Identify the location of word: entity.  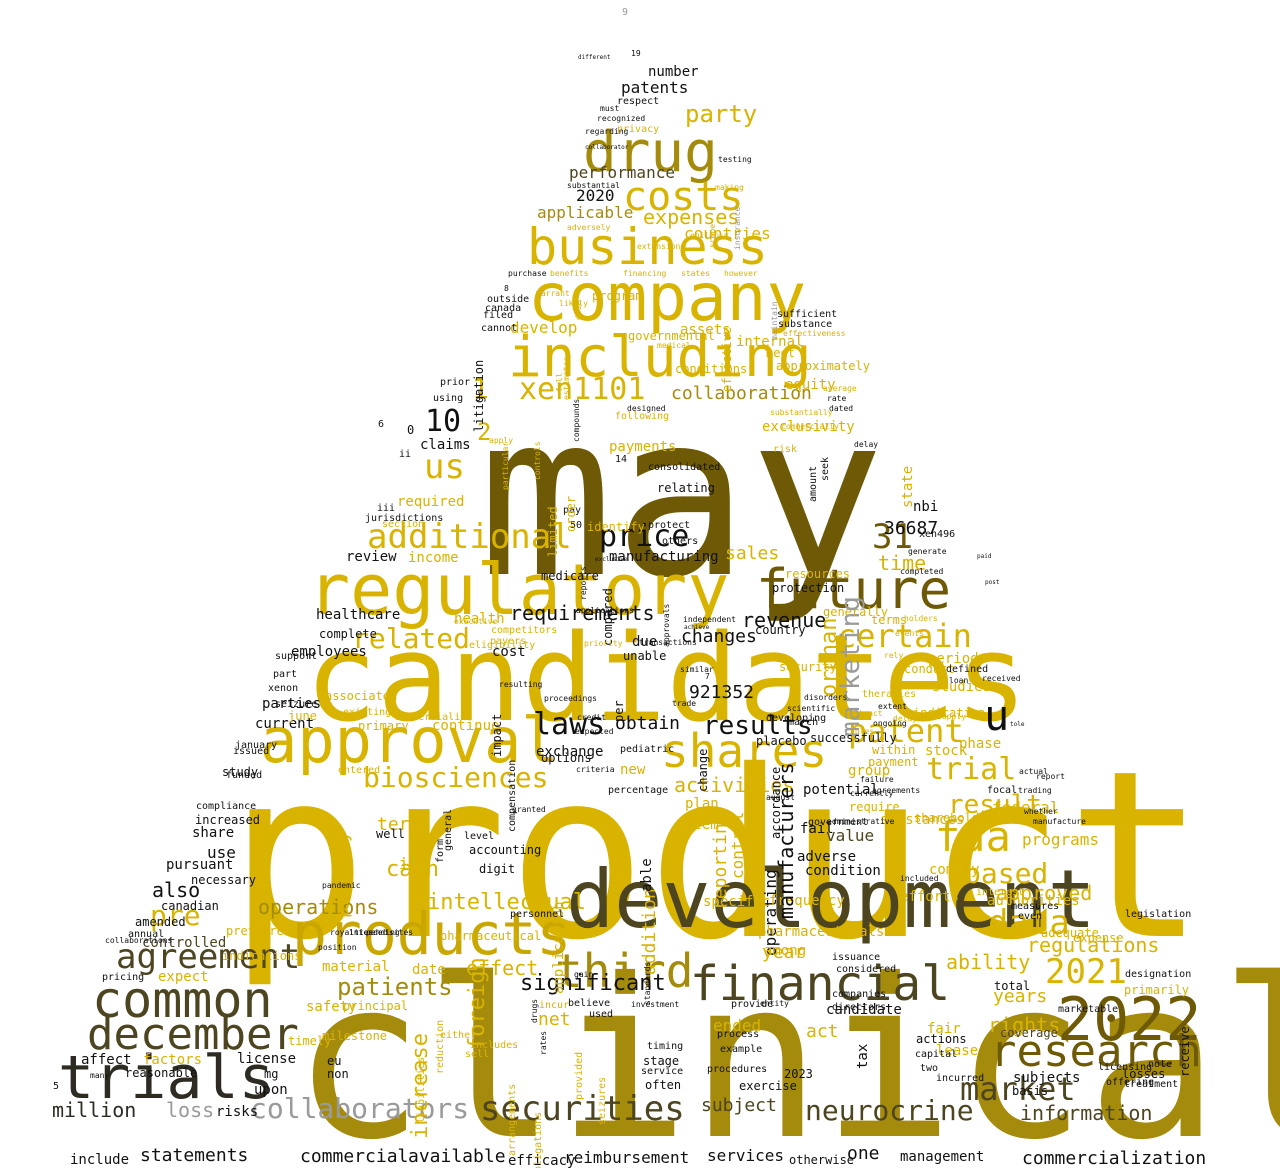
(774, 1003).